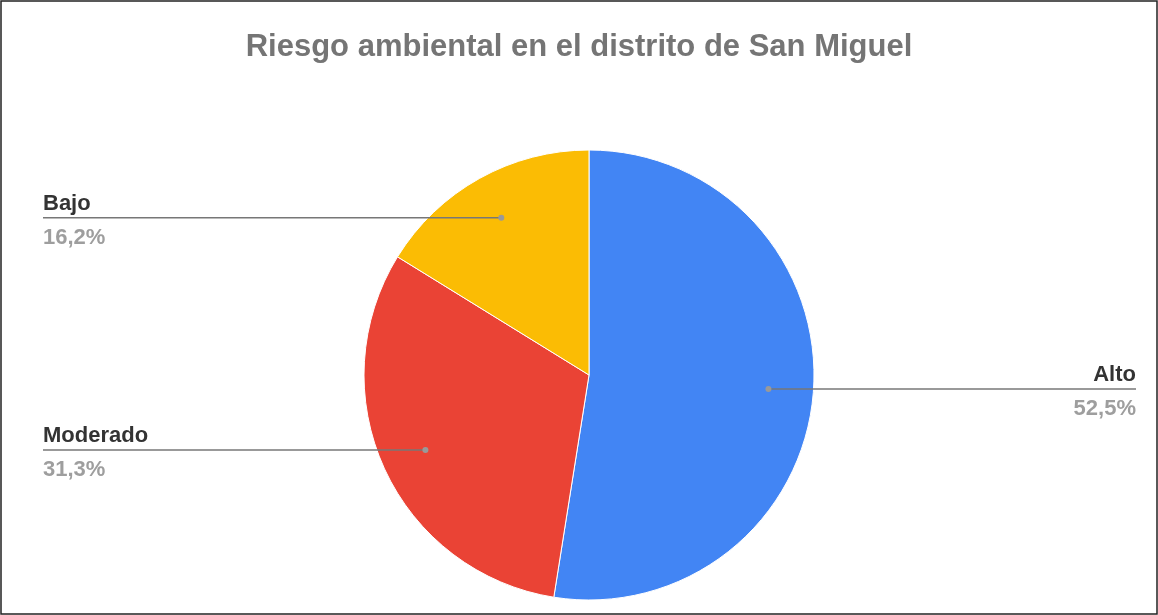 This screenshot has height=615, width=1158. I want to click on data-label: 31,3%, so click(74, 469).